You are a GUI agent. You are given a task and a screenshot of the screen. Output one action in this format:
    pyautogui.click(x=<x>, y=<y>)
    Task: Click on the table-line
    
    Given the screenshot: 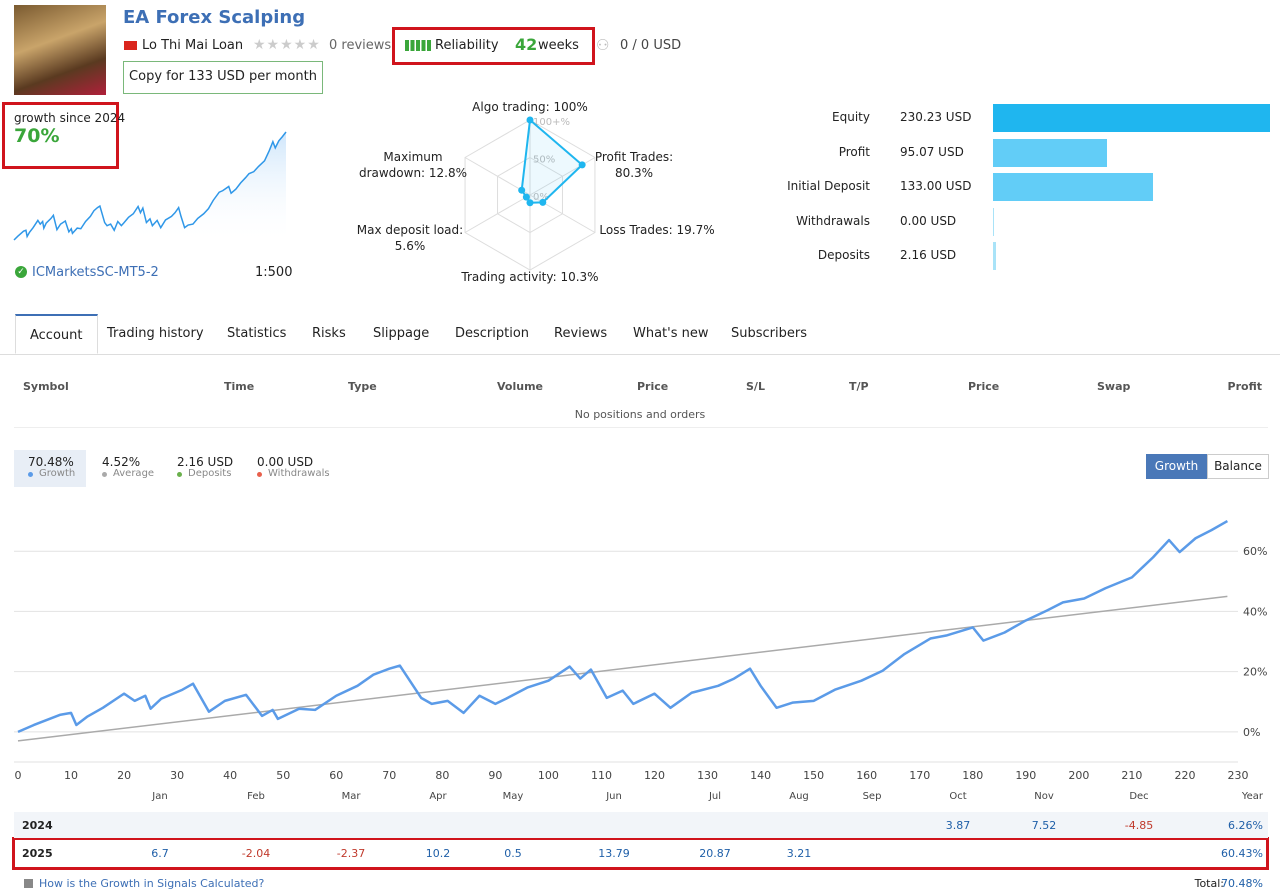 What is the action you would take?
    pyautogui.click(x=641, y=427)
    